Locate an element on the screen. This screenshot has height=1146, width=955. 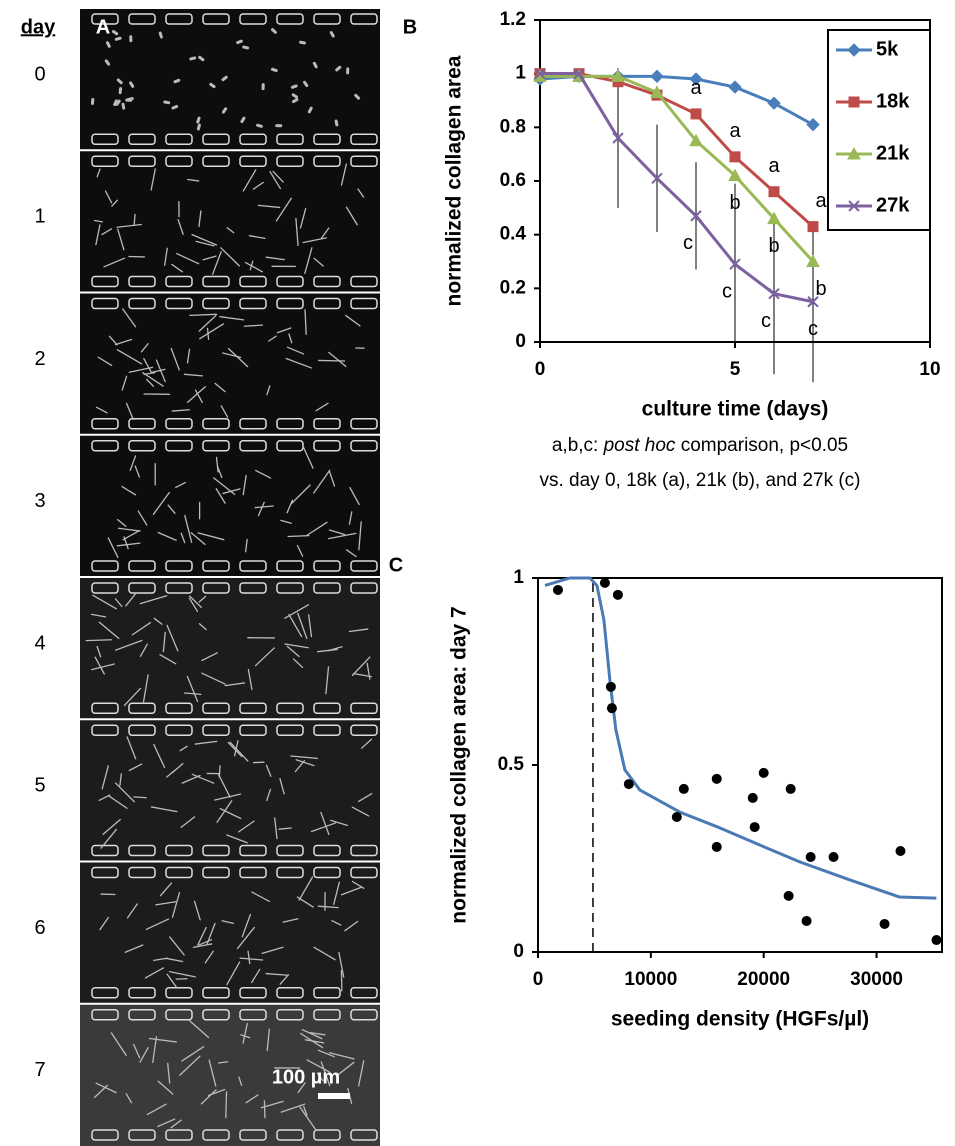
scale-bar is located at coordinates (334, 1096).